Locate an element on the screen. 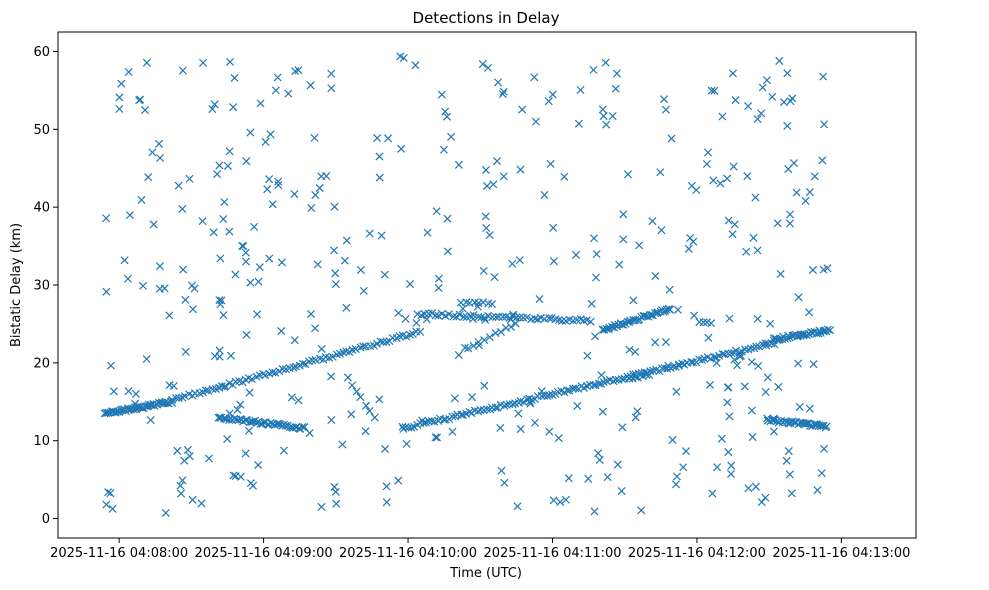  y-axis: 0 10 20 30 40 50 60 is located at coordinates (45, 286).